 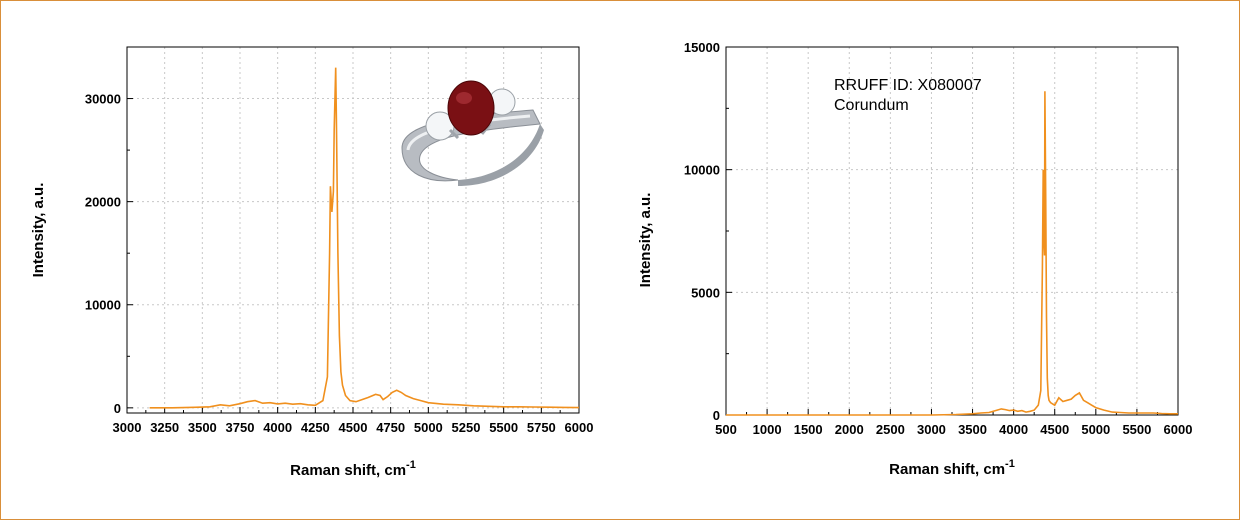 I want to click on left-x-tick-label: 4750, so click(x=390, y=427).